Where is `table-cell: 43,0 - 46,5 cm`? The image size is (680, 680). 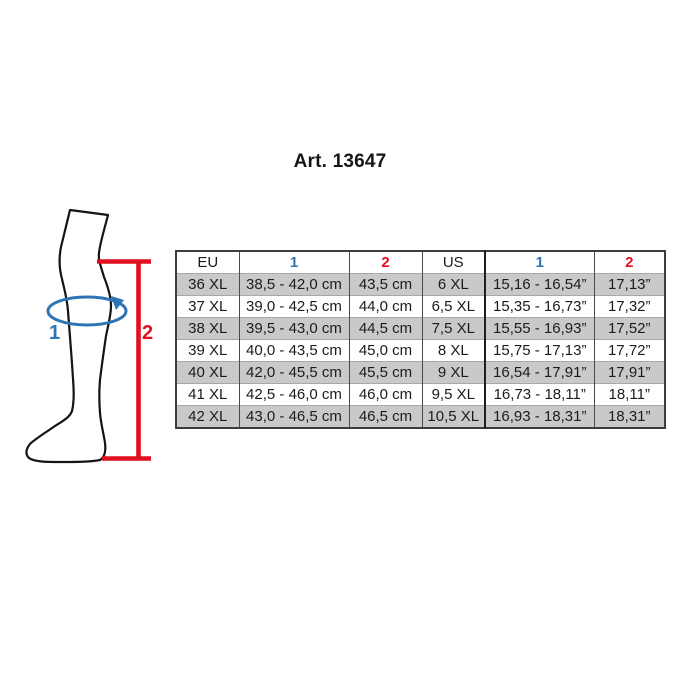
table-cell: 43,0 - 46,5 cm is located at coordinates (293, 416).